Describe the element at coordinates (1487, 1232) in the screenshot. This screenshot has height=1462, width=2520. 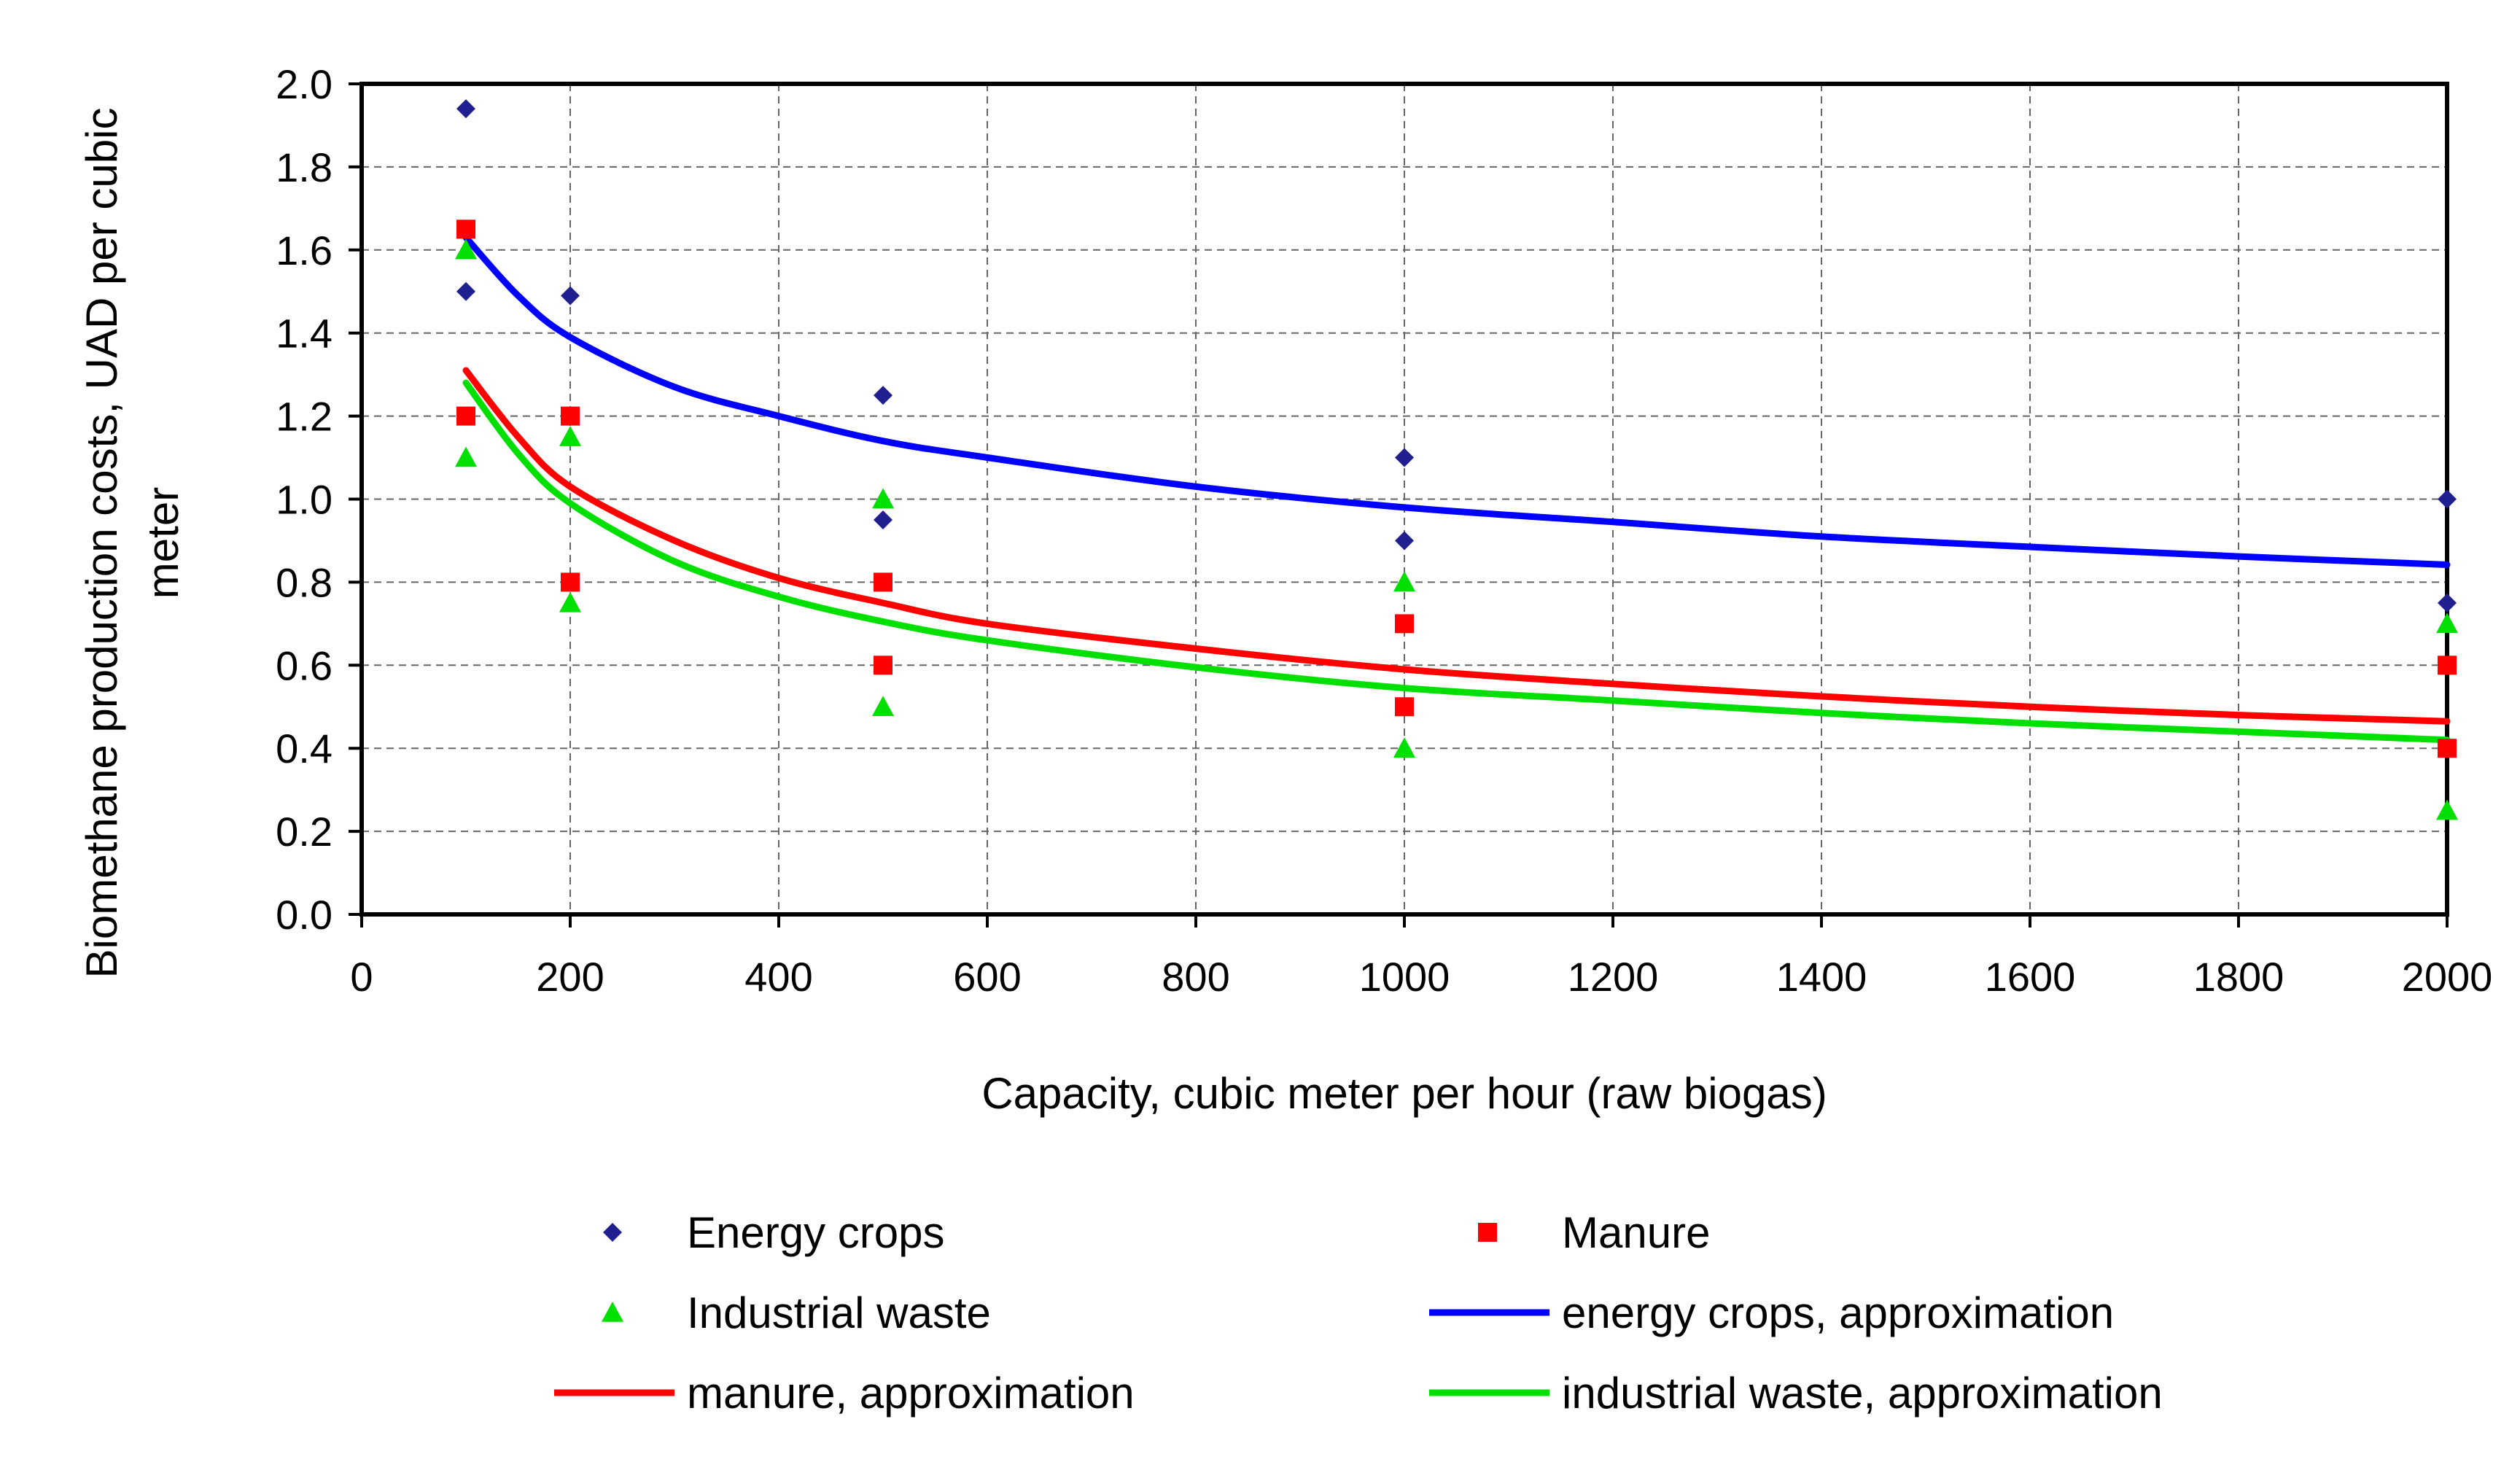
I see `legend-marker-manure` at that location.